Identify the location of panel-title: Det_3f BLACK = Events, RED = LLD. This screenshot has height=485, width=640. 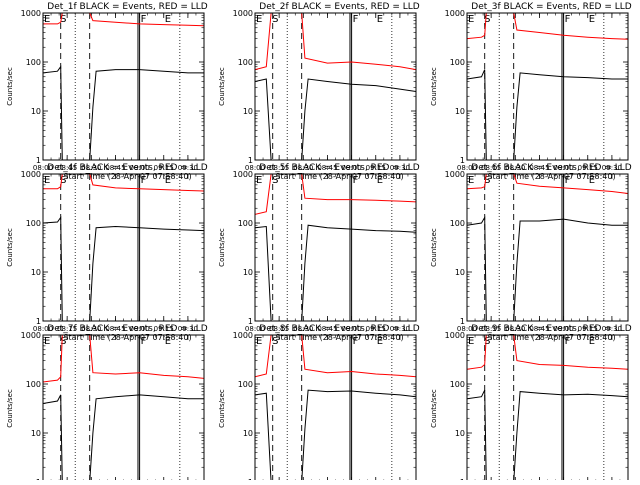
(551, 7).